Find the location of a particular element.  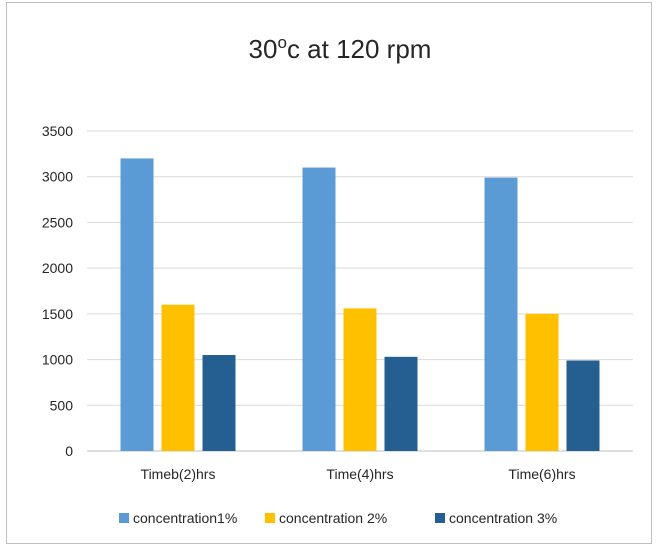

y-tick-label: 2500 is located at coordinates (57, 222).